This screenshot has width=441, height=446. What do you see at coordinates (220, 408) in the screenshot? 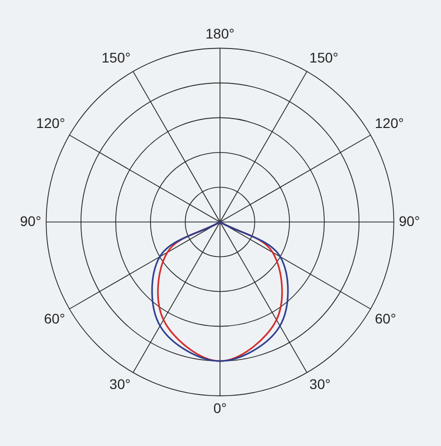
I see `spoke-label: 0°` at bounding box center [220, 408].